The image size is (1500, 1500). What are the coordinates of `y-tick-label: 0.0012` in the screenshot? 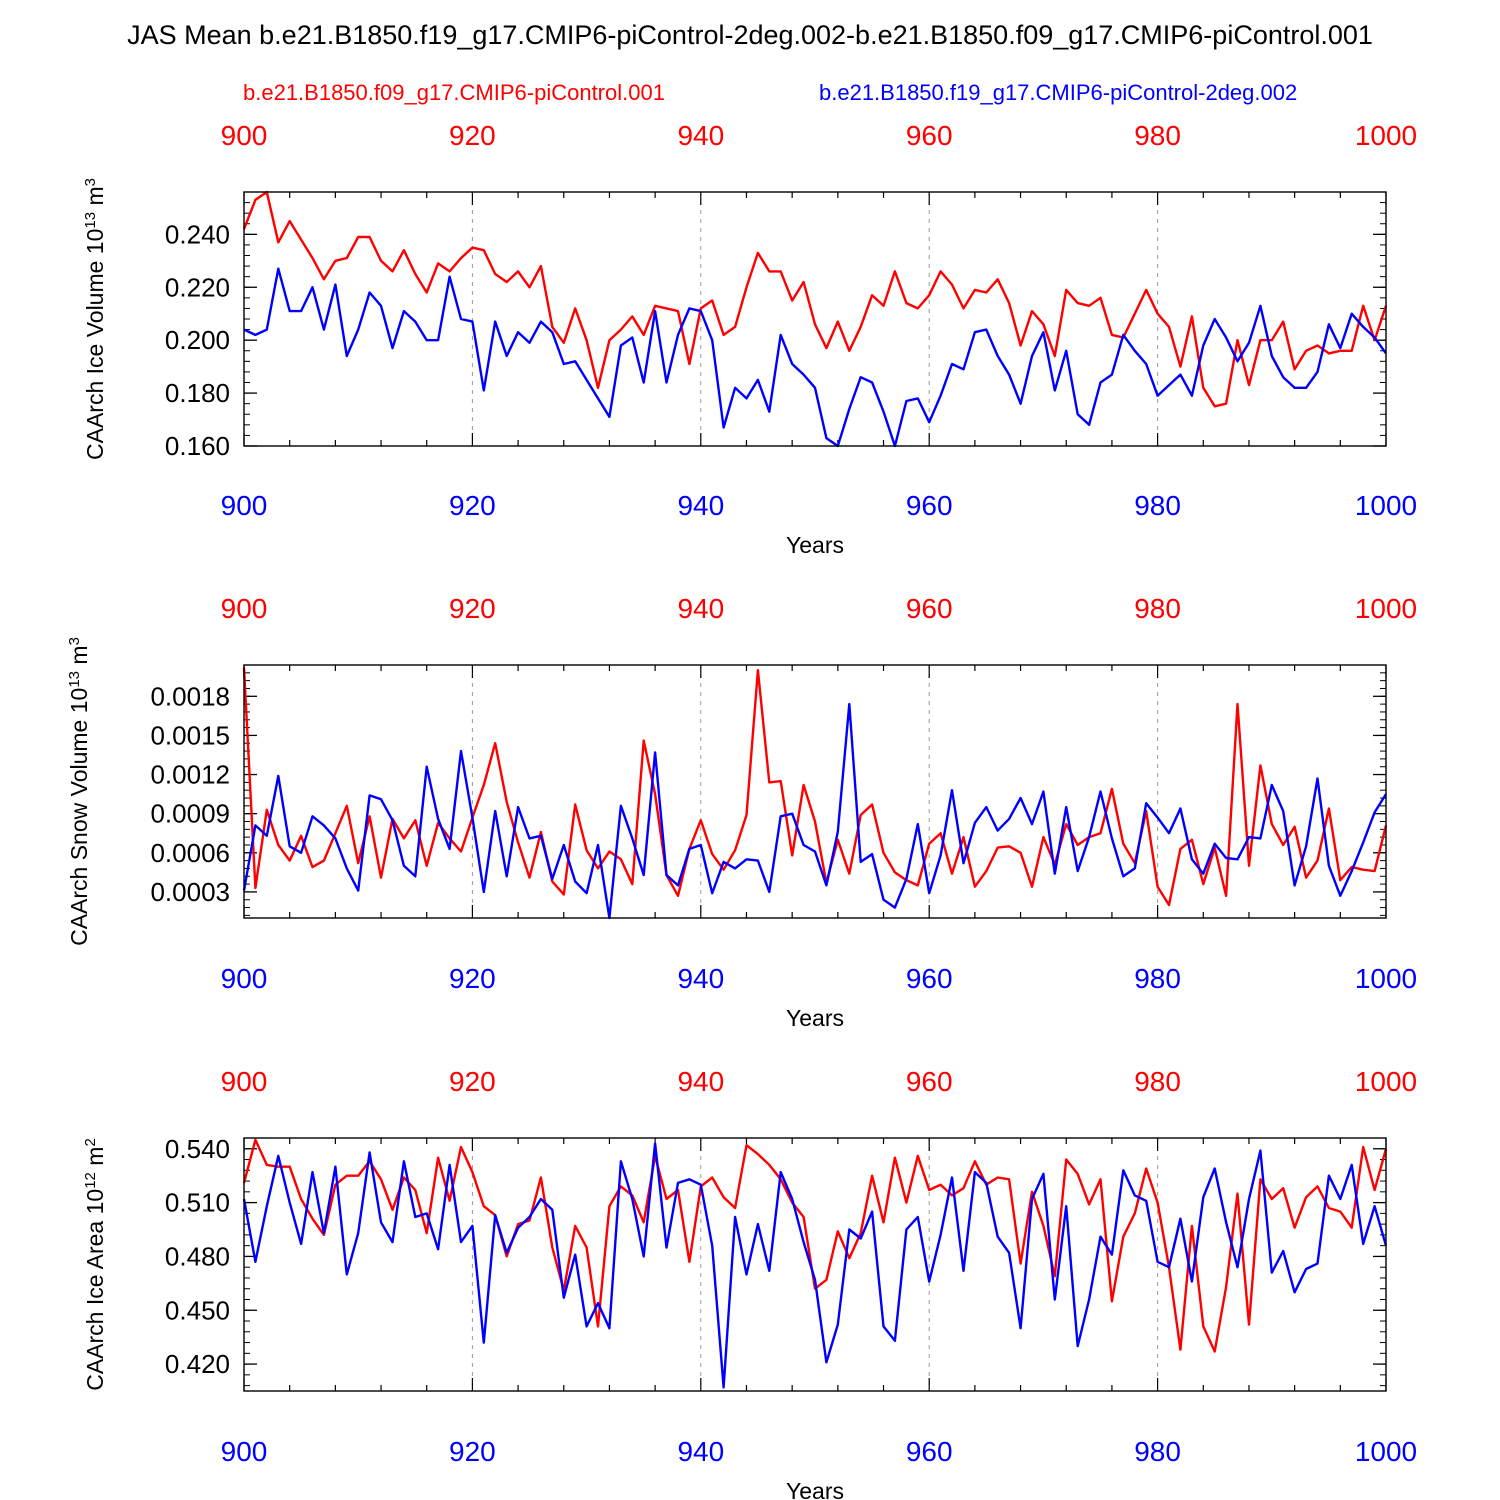 It's located at (190, 775).